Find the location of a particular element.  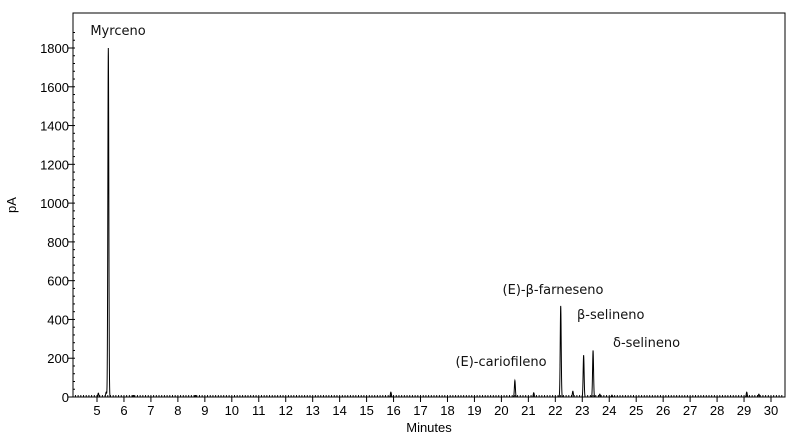

x-tick-label: 13 is located at coordinates (312, 410).